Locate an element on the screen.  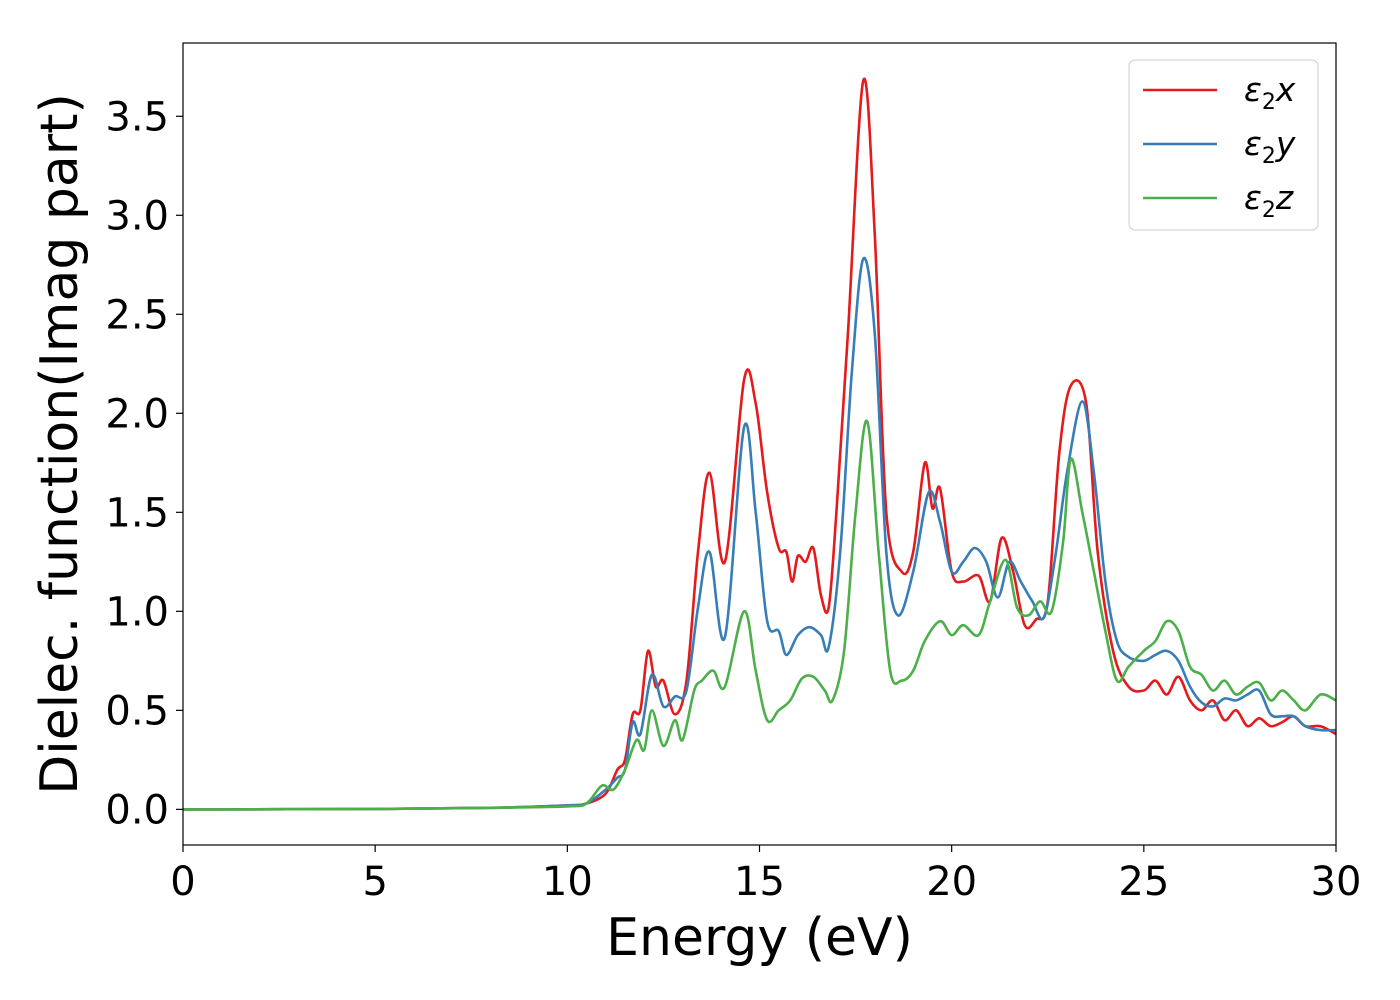
legend-box is located at coordinates (1223, 145).